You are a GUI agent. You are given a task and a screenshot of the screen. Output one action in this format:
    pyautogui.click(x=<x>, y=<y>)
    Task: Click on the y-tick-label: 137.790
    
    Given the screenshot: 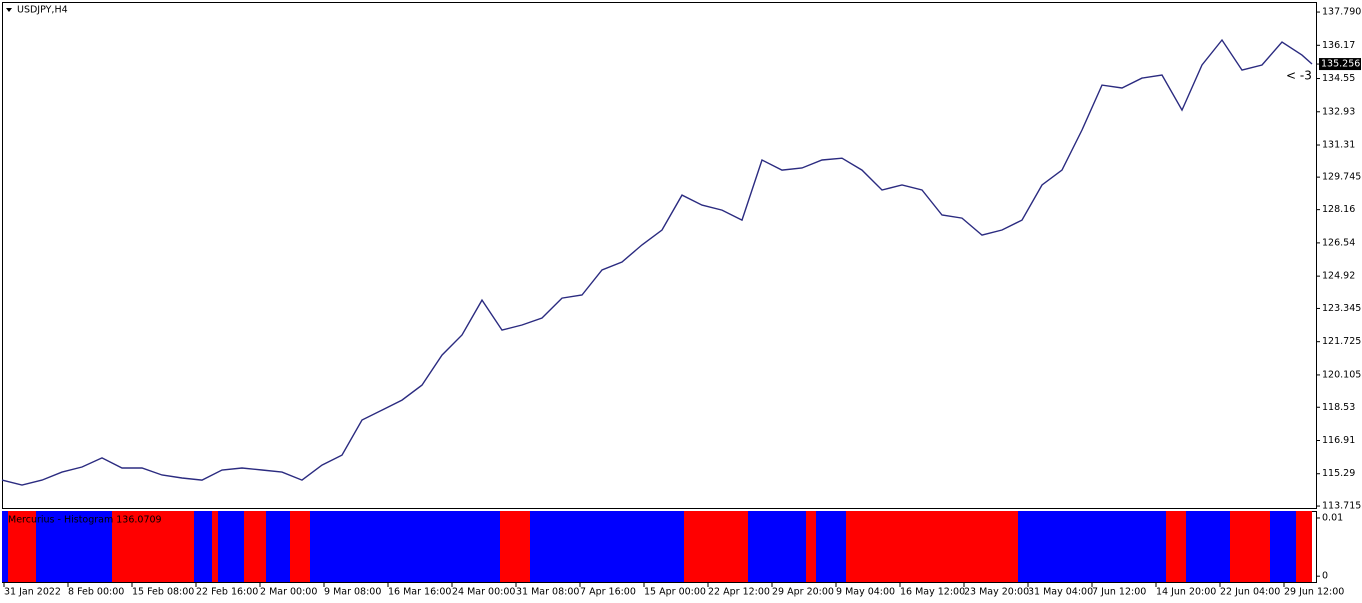 What is the action you would take?
    pyautogui.click(x=1341, y=12)
    